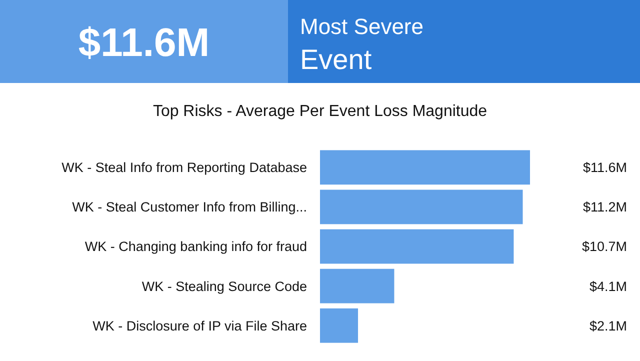  Describe the element at coordinates (195, 246) in the screenshot. I see `y-tick-label: WK - Changing banking info for fraud` at that location.